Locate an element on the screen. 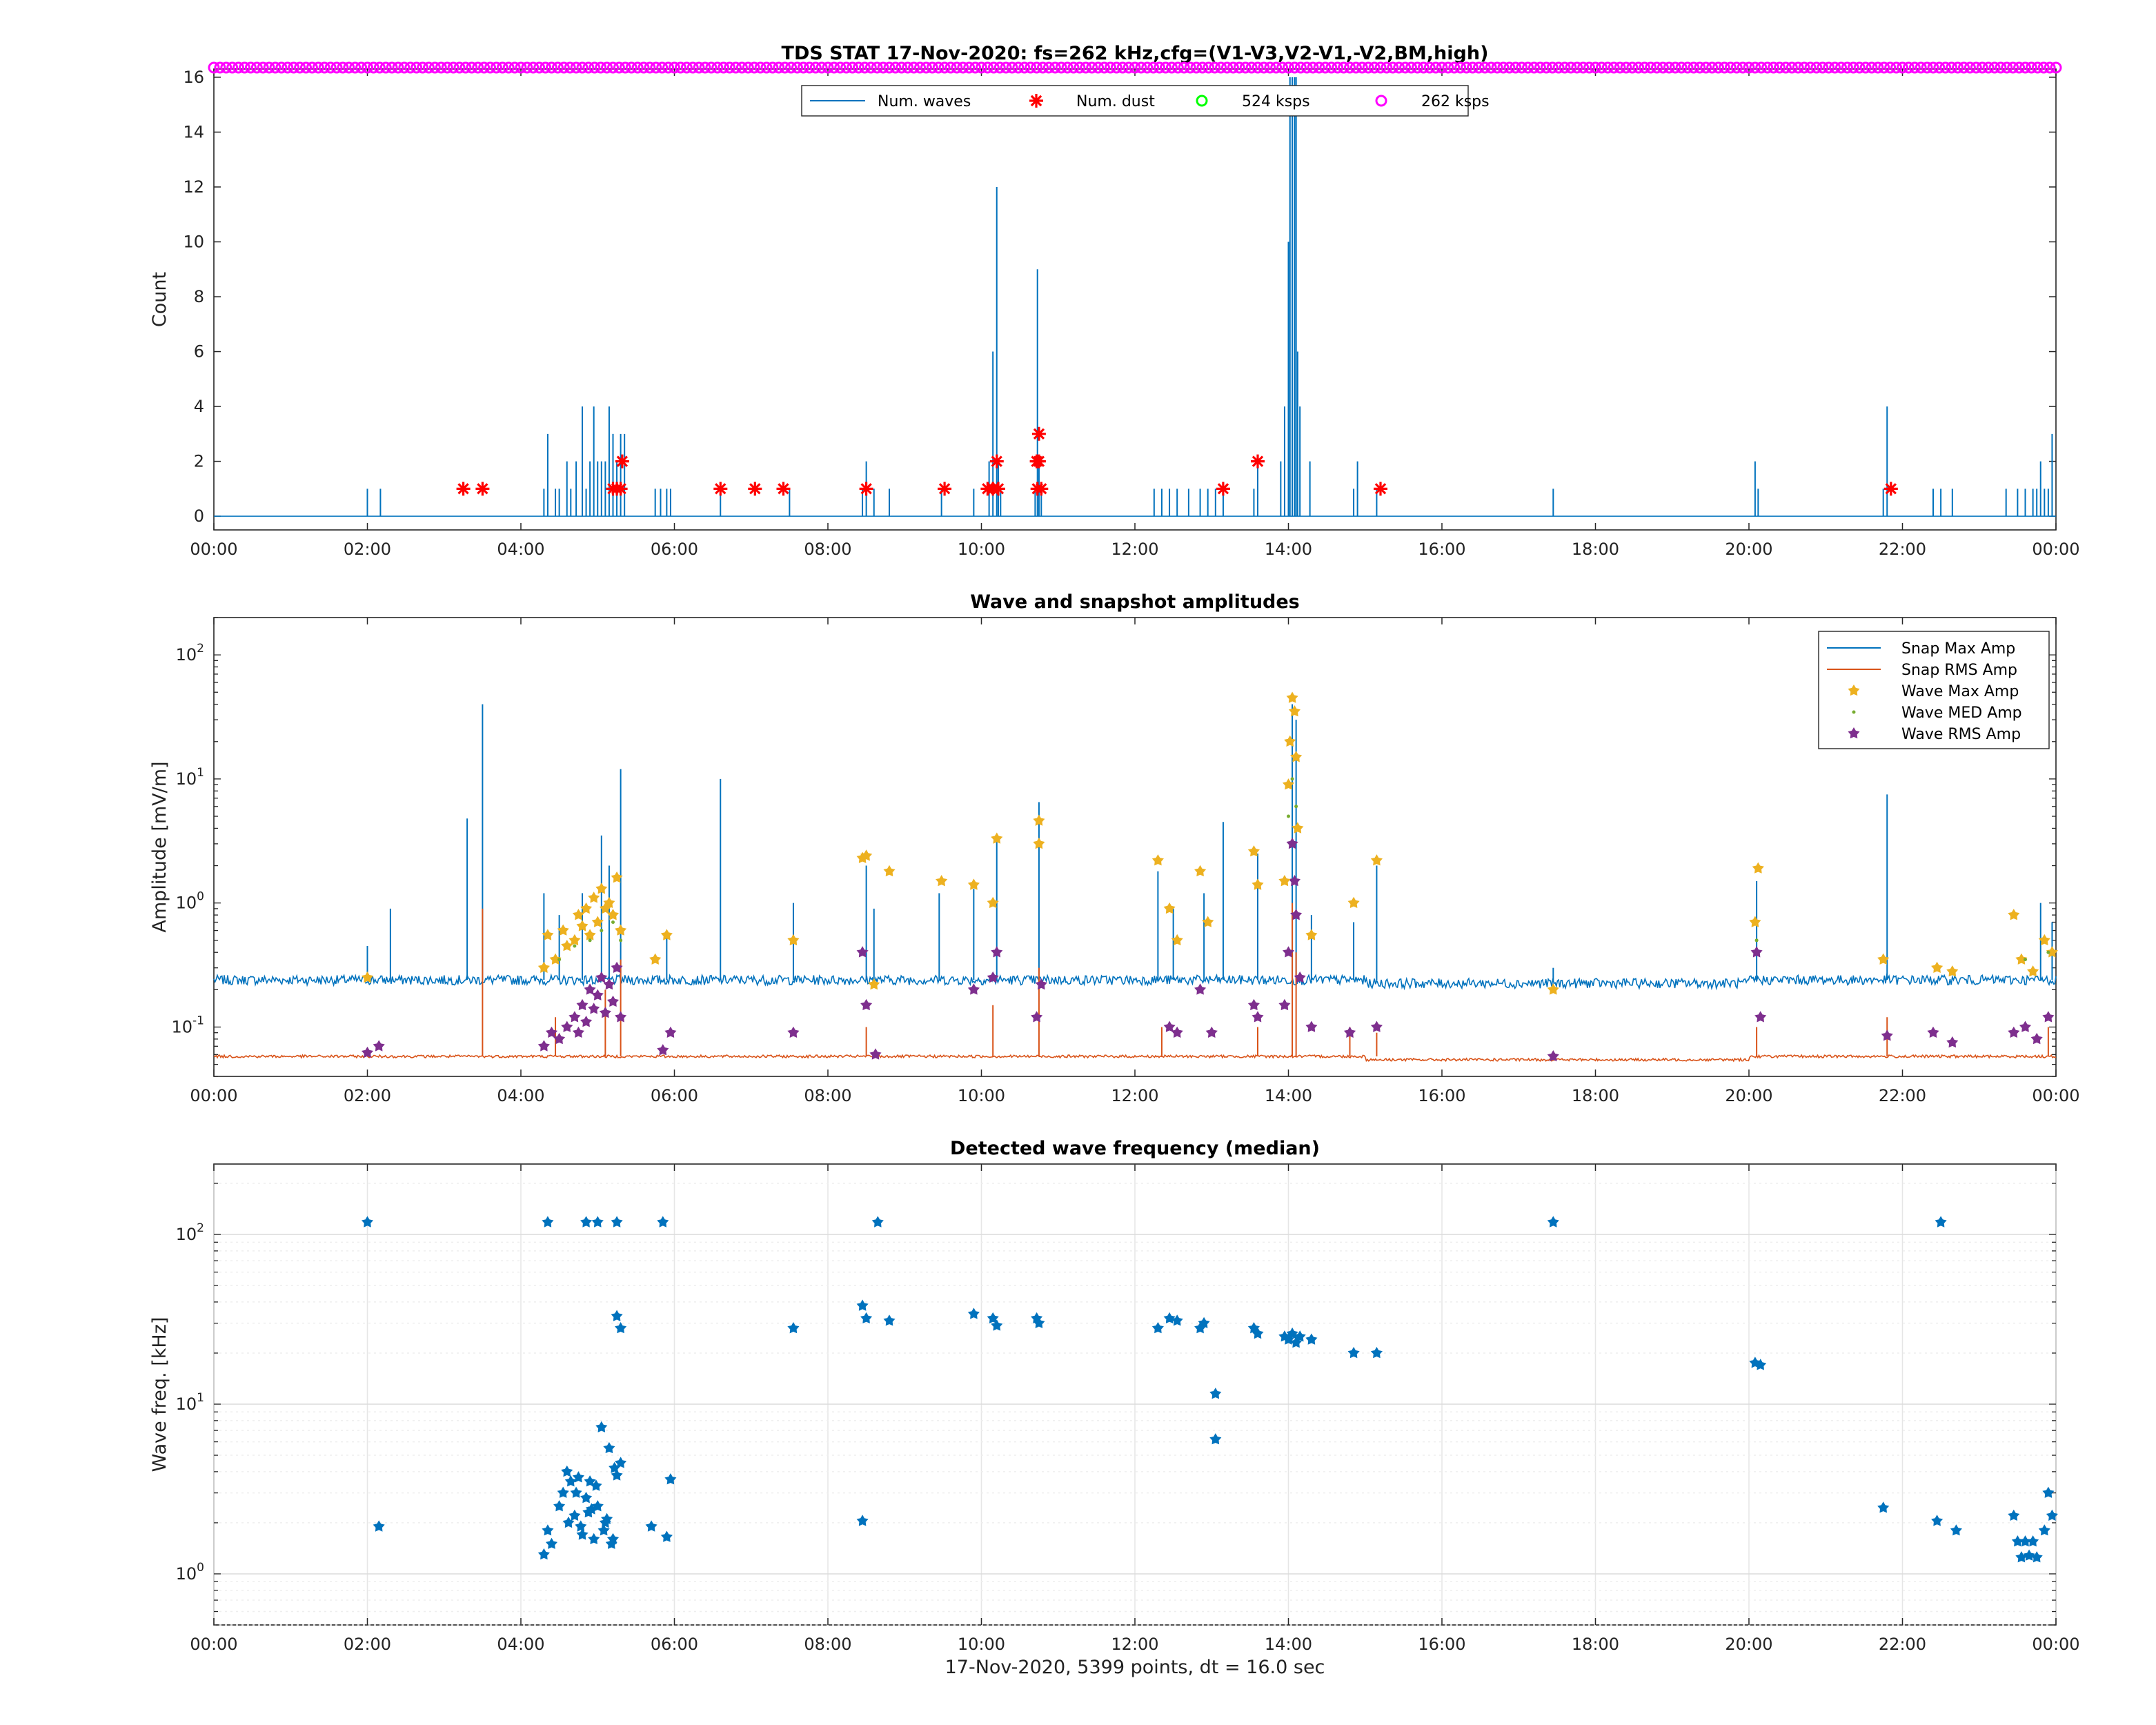  x-tick-label: 10:00 is located at coordinates (981, 1095).